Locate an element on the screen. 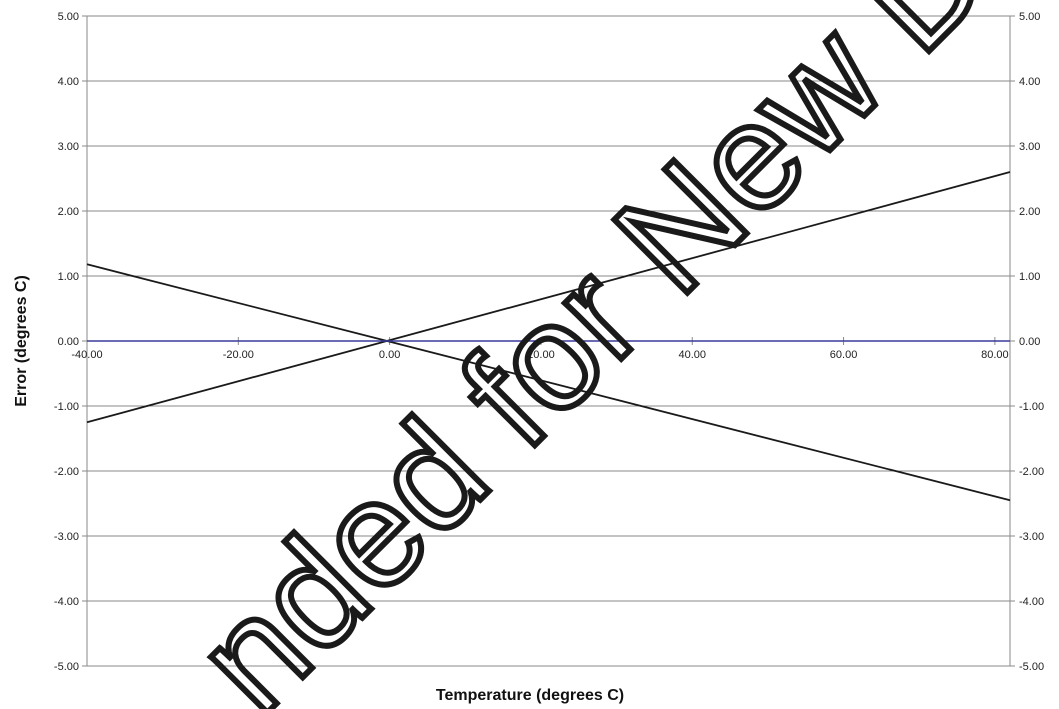  y-tick-label-right: 5.00 is located at coordinates (1029, 17).